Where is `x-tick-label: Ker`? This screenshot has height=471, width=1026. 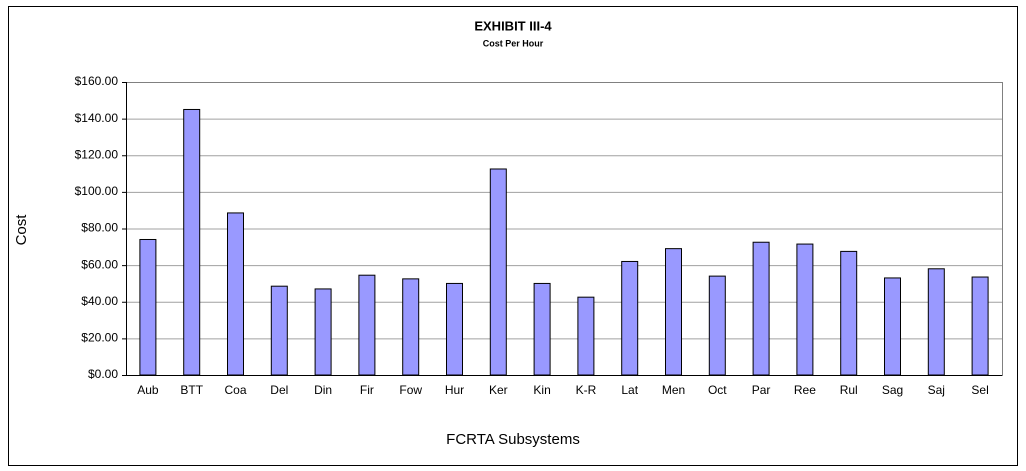
x-tick-label: Ker is located at coordinates (498, 390).